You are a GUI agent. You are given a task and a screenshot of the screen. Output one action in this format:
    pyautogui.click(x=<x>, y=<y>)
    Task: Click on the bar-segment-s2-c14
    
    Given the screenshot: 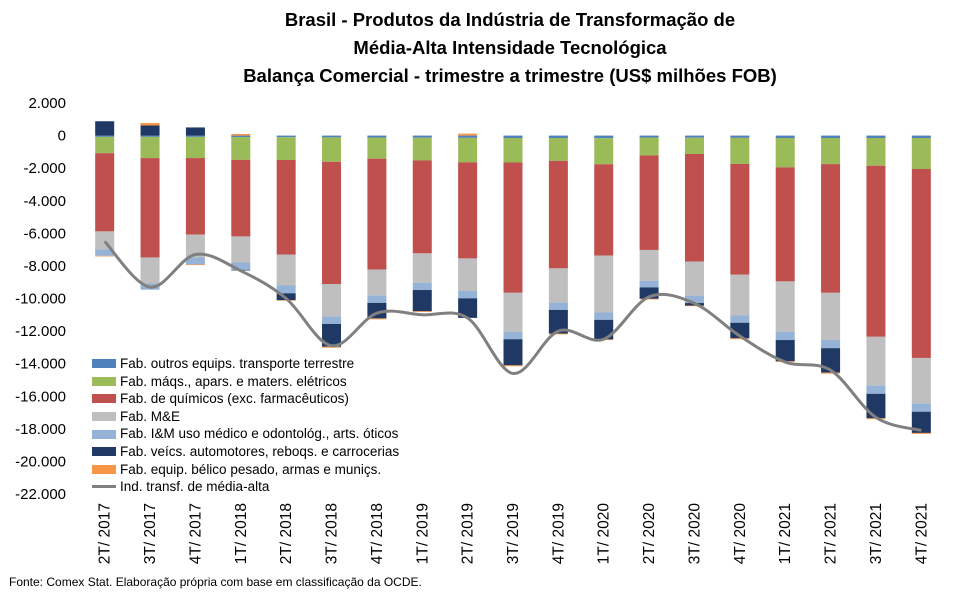 What is the action you would take?
    pyautogui.click(x=740, y=219)
    